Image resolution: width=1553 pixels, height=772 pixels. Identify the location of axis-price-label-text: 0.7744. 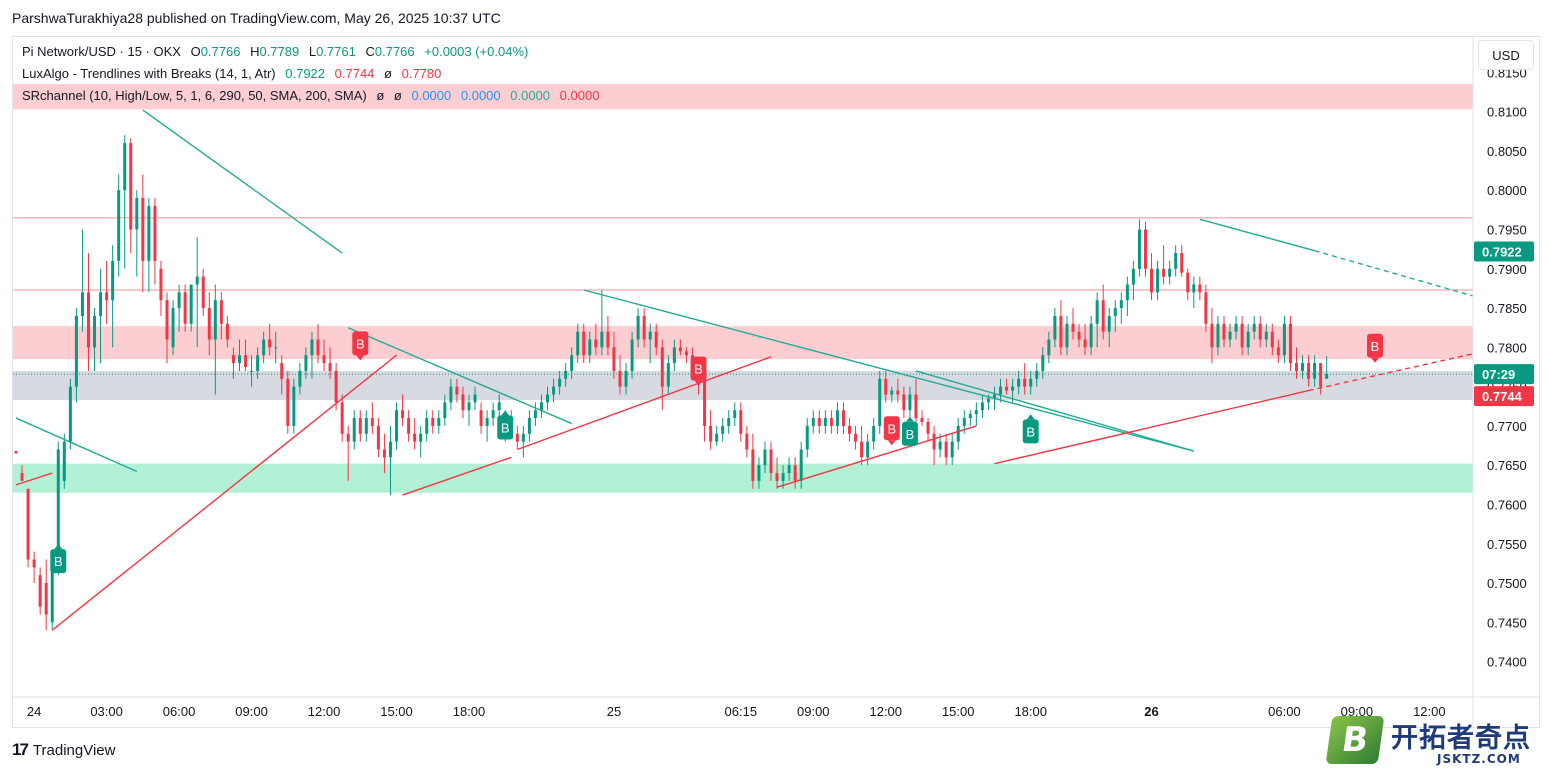
(1502, 396).